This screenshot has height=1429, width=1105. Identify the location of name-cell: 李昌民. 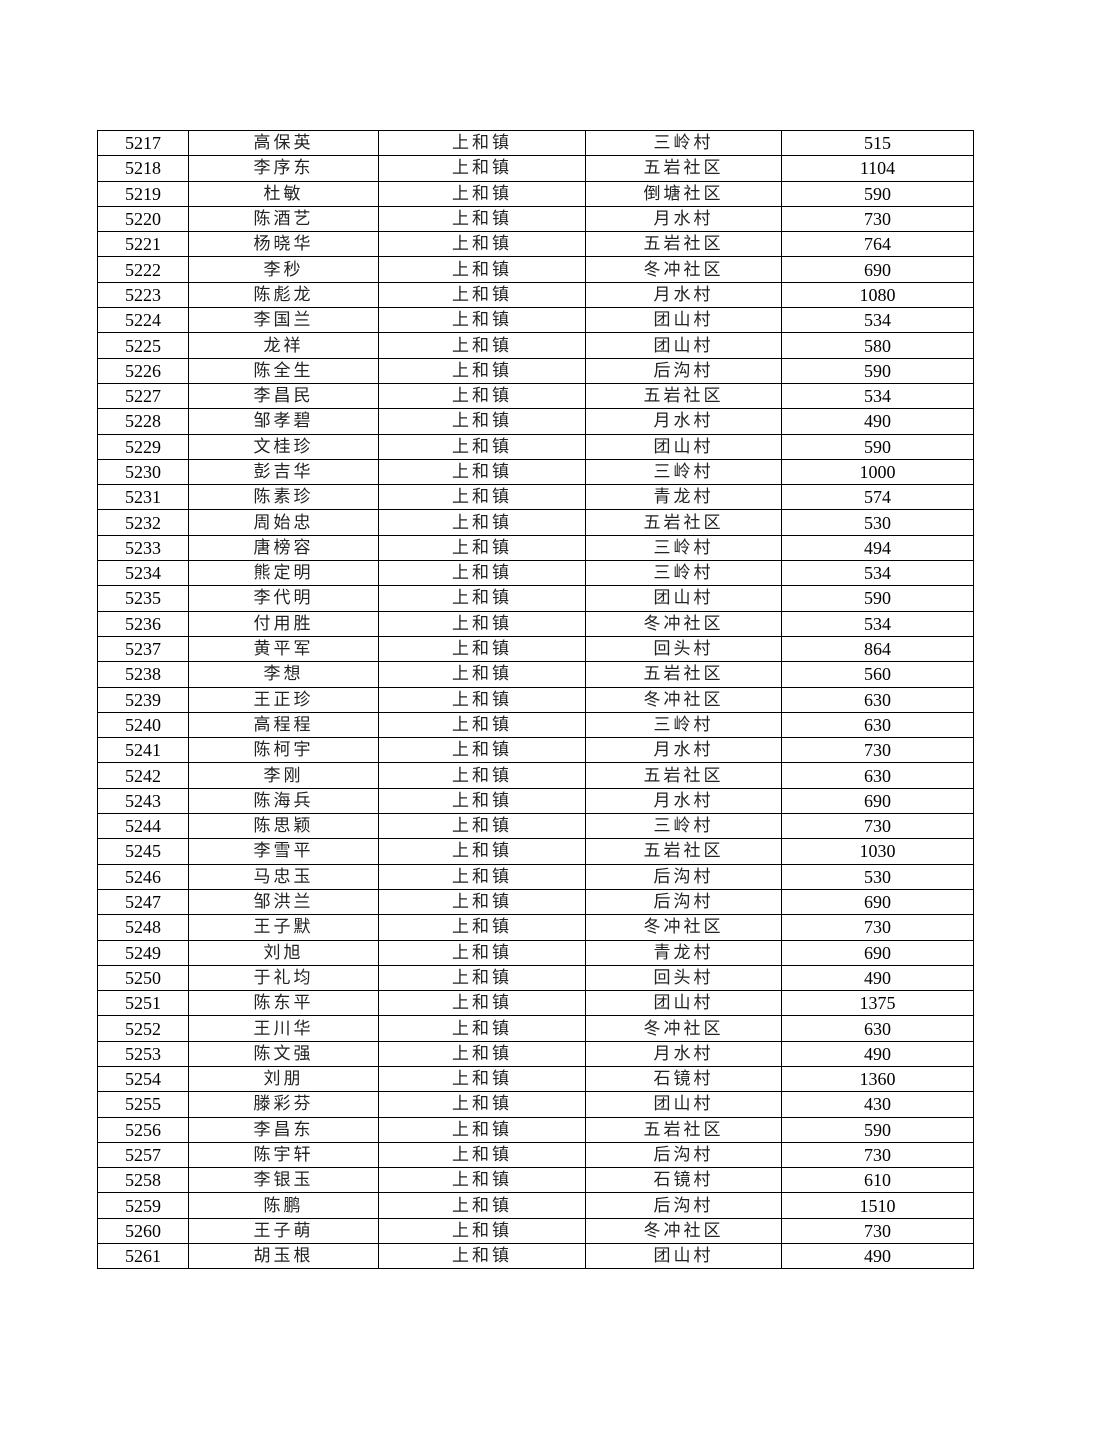
(283, 396).